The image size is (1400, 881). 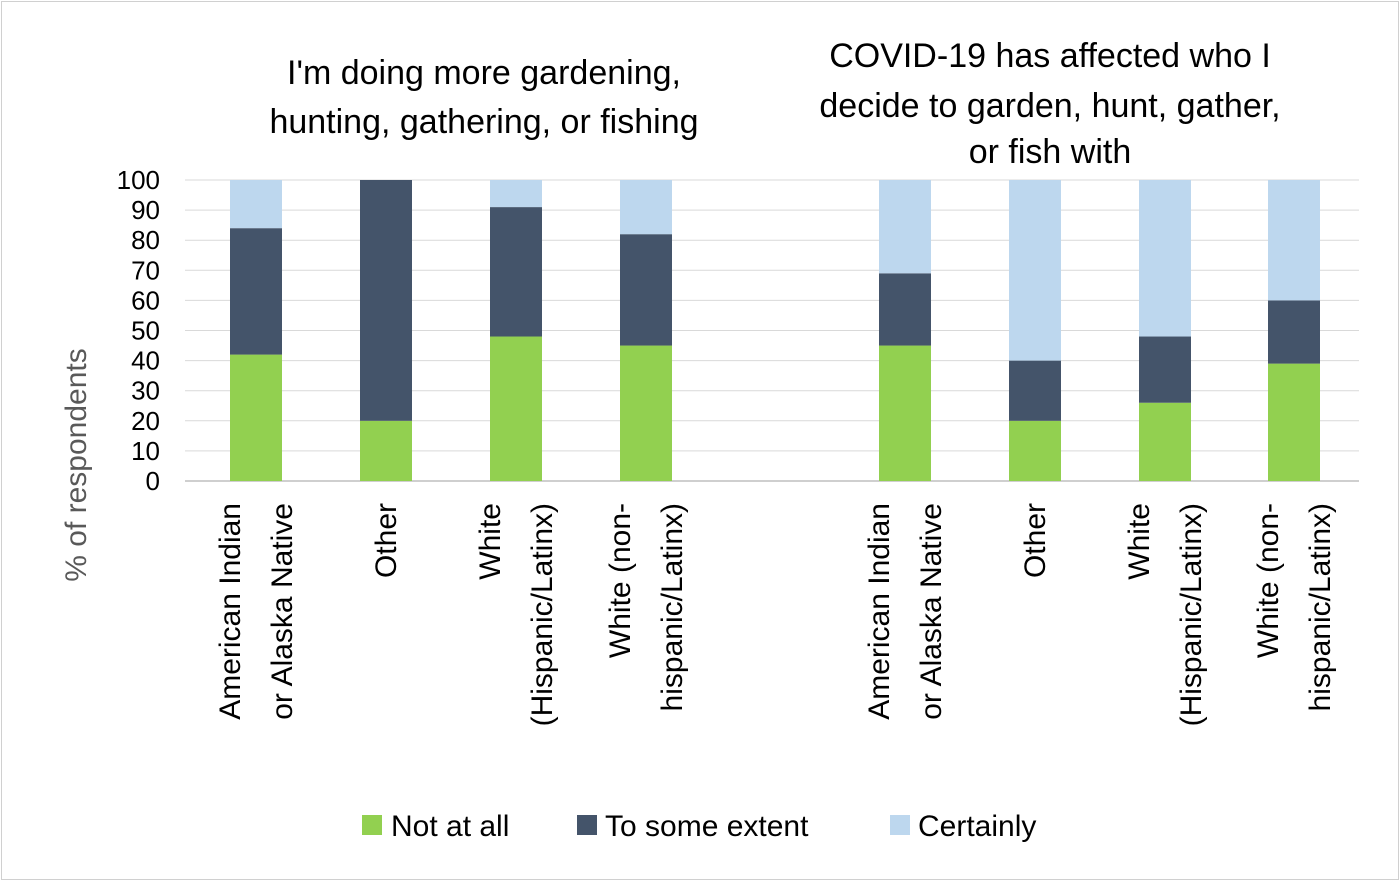 What do you see at coordinates (145, 421) in the screenshot?
I see `y-tick-label: 20` at bounding box center [145, 421].